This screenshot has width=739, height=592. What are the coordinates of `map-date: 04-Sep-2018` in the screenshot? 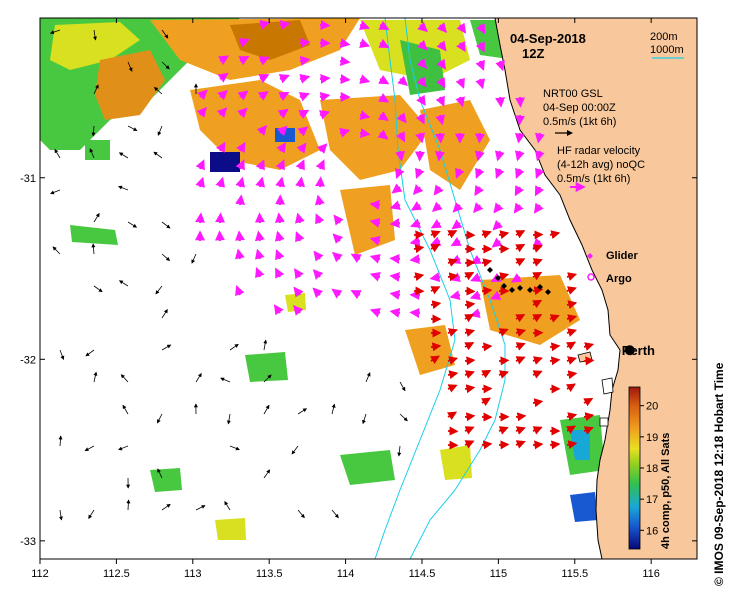 It's located at (548, 38).